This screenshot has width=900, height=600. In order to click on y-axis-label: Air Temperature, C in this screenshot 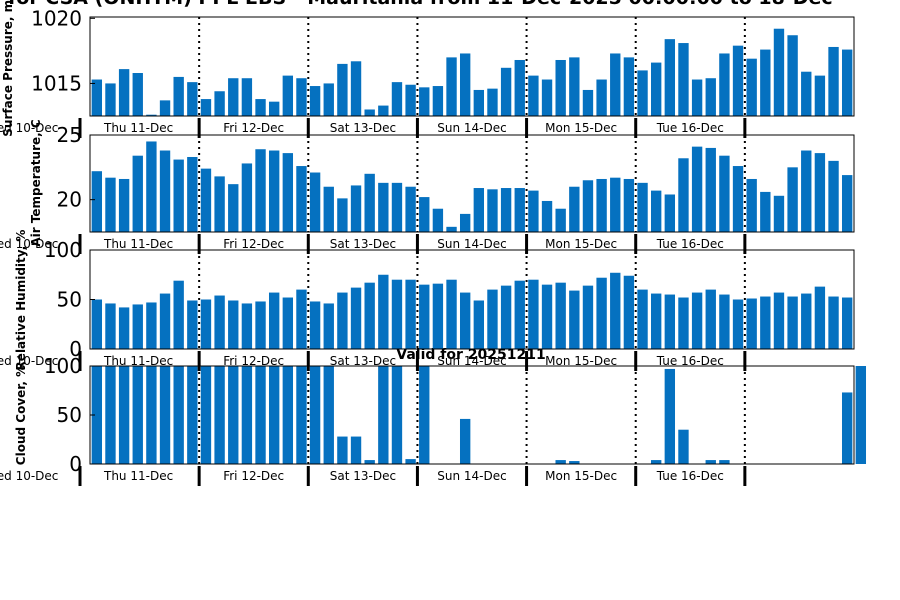, I will do `click(36, 183)`.